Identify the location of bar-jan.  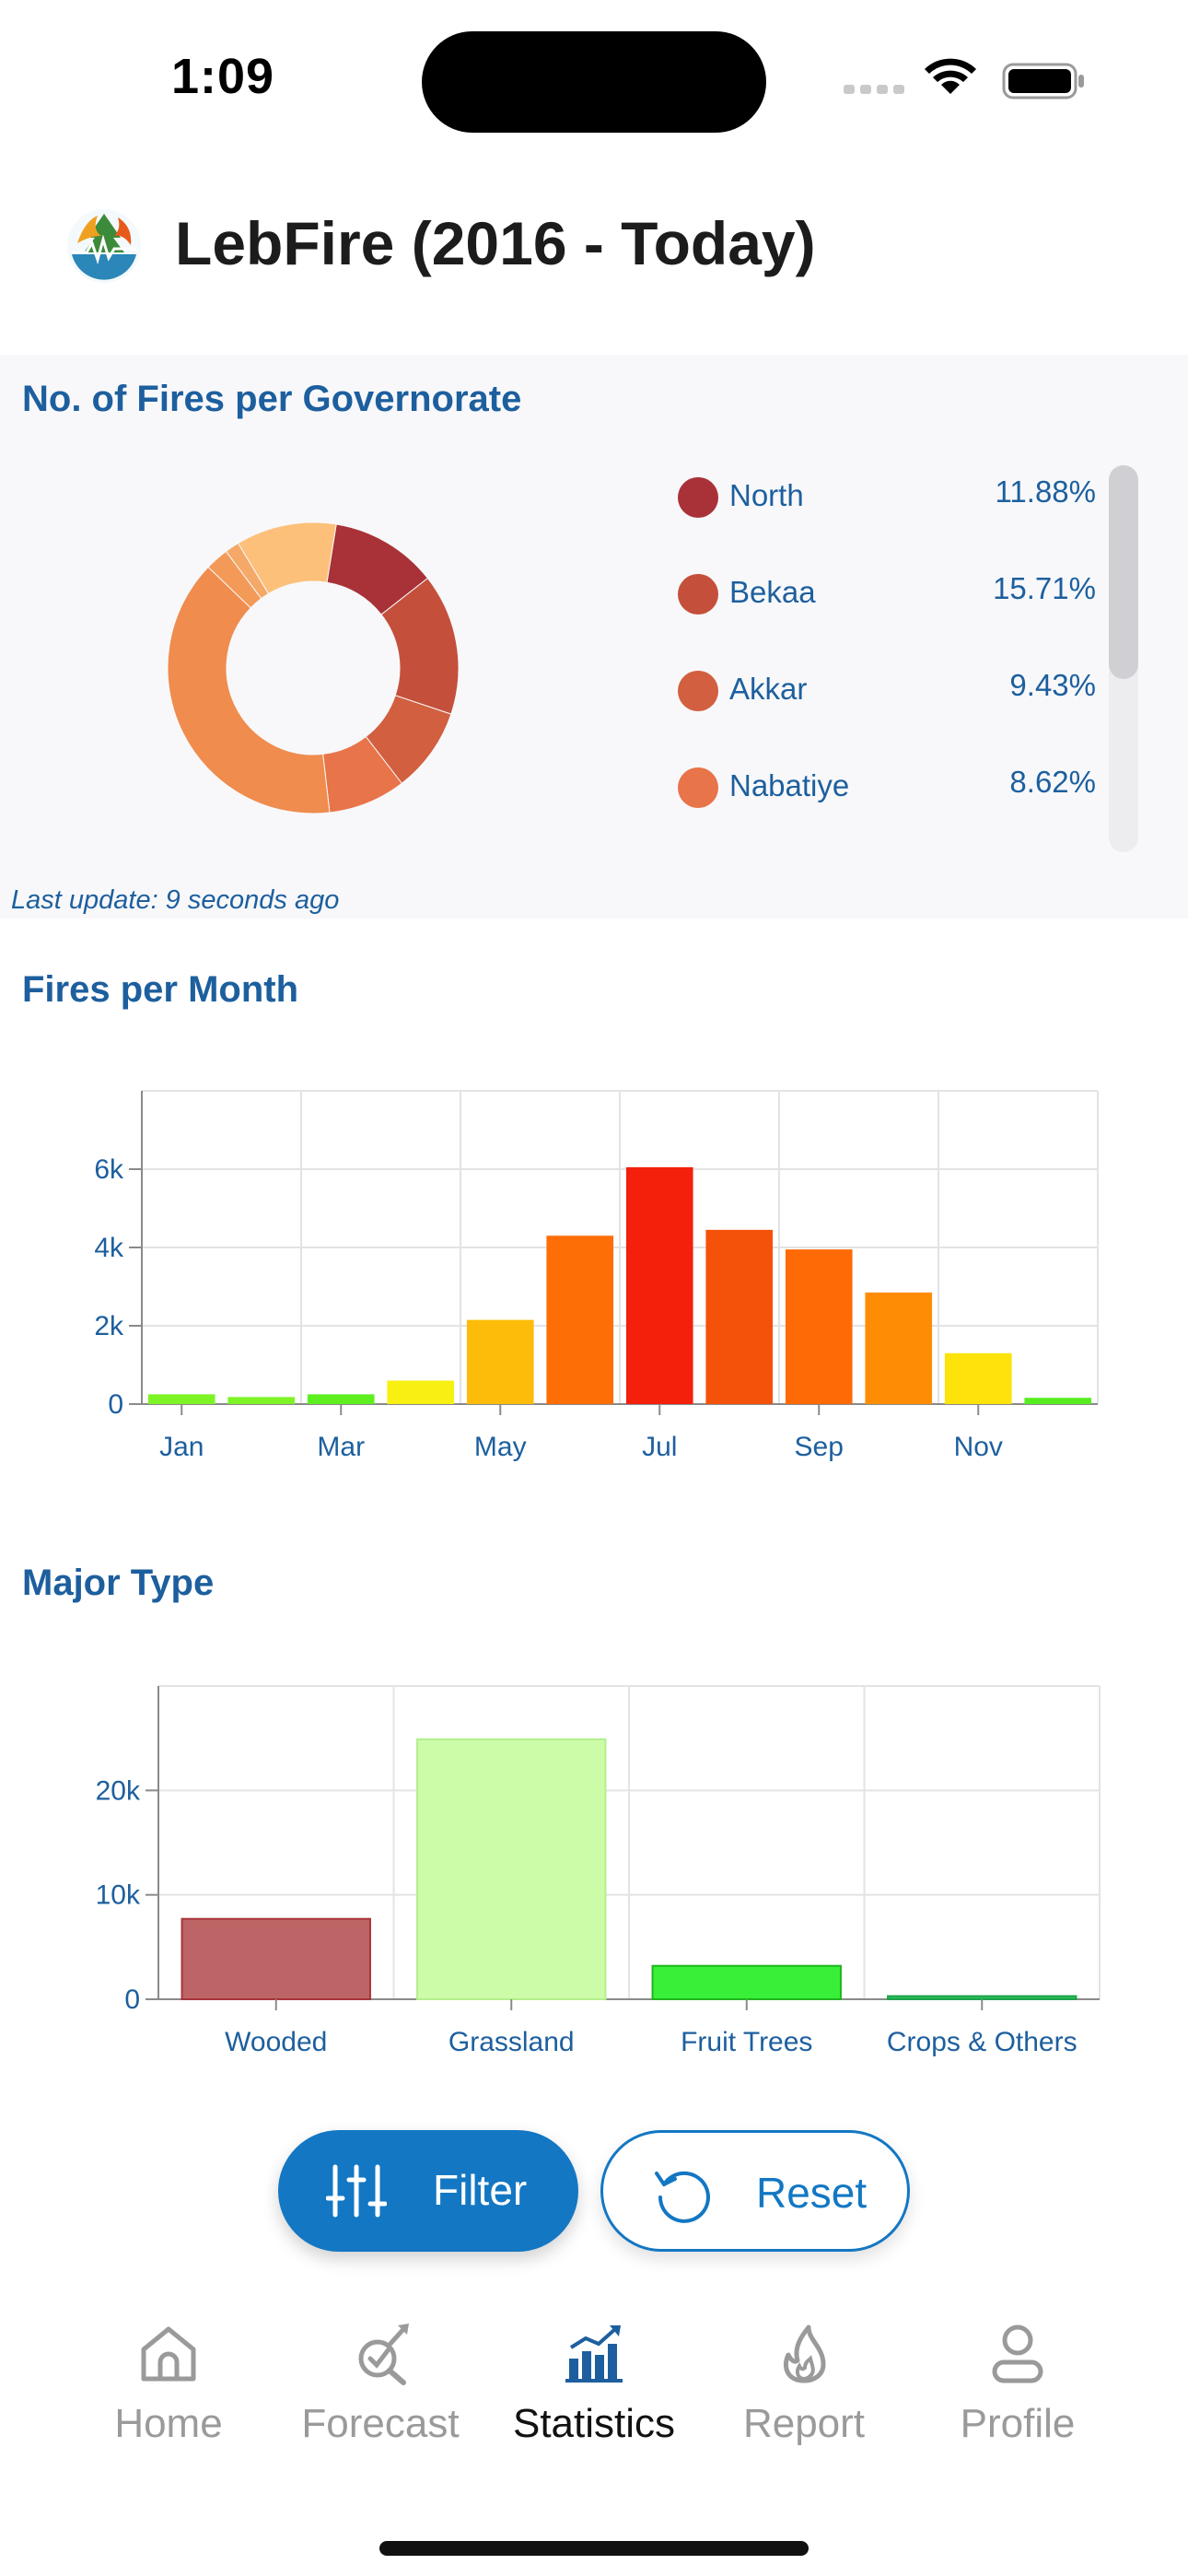
(181, 1399).